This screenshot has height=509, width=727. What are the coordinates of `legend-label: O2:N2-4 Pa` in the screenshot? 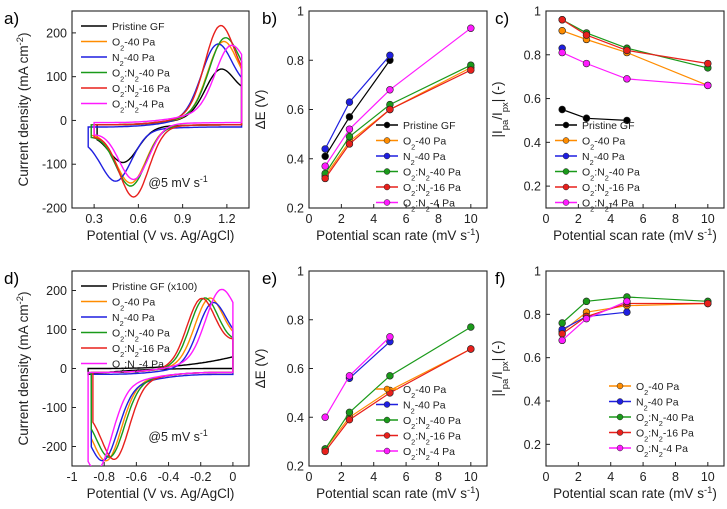 It's located at (662, 451).